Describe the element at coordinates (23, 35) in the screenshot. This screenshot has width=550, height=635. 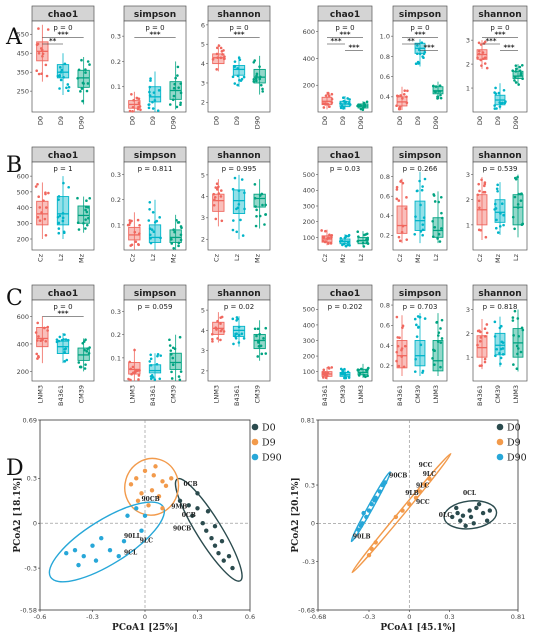
I see `y-tick-label: 550` at that location.